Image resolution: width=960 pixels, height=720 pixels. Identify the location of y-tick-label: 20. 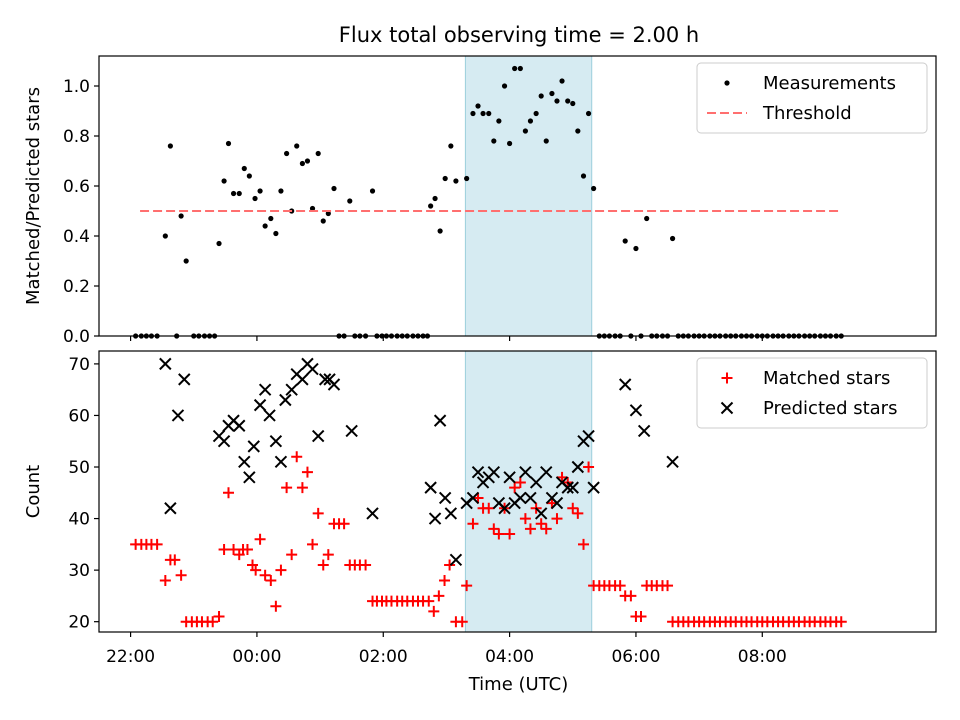
(79, 623).